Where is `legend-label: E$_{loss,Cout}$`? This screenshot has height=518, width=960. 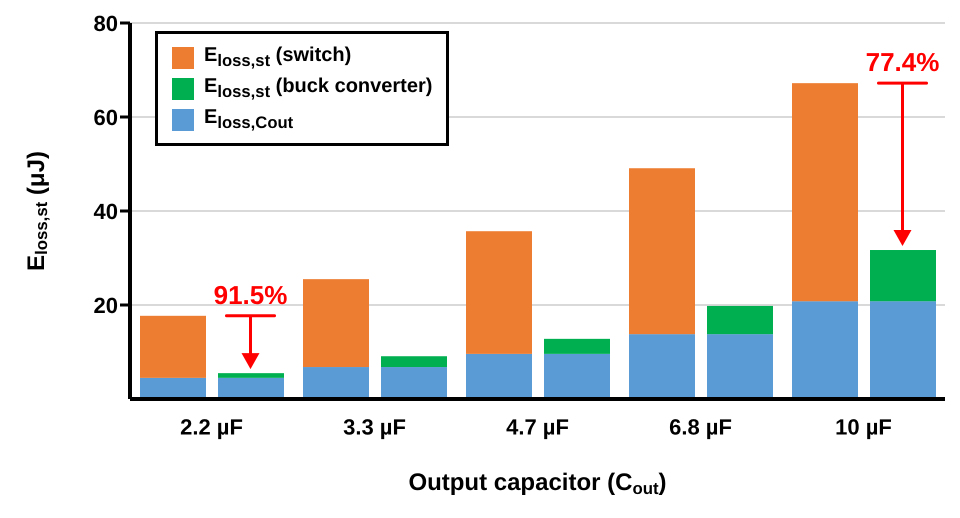
legend-label: E$_{loss,Cout}$ is located at coordinates (249, 119).